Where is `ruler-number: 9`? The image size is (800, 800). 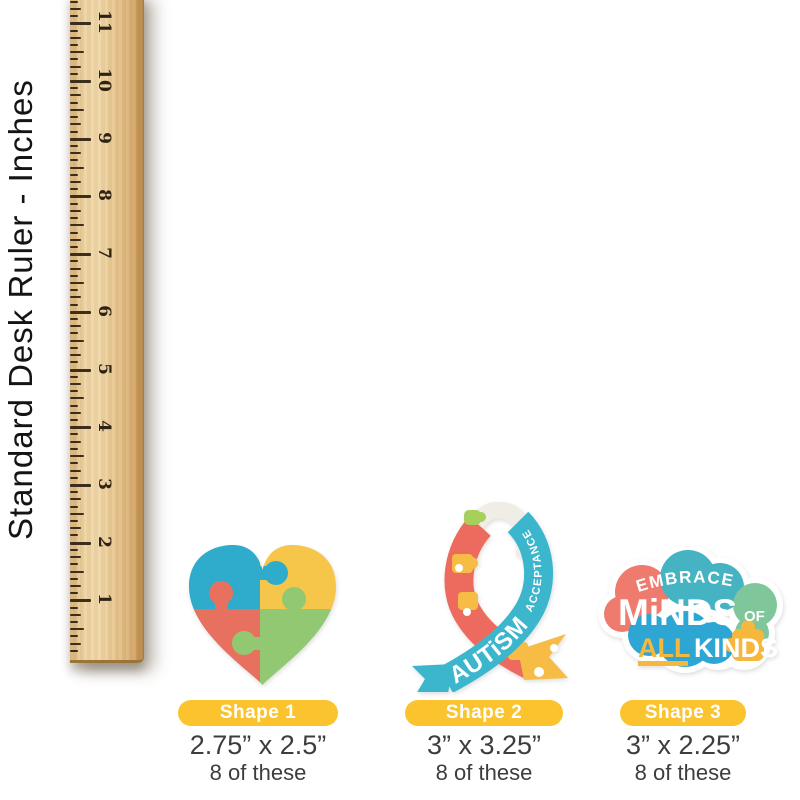
ruler-number: 9 is located at coordinates (104, 137).